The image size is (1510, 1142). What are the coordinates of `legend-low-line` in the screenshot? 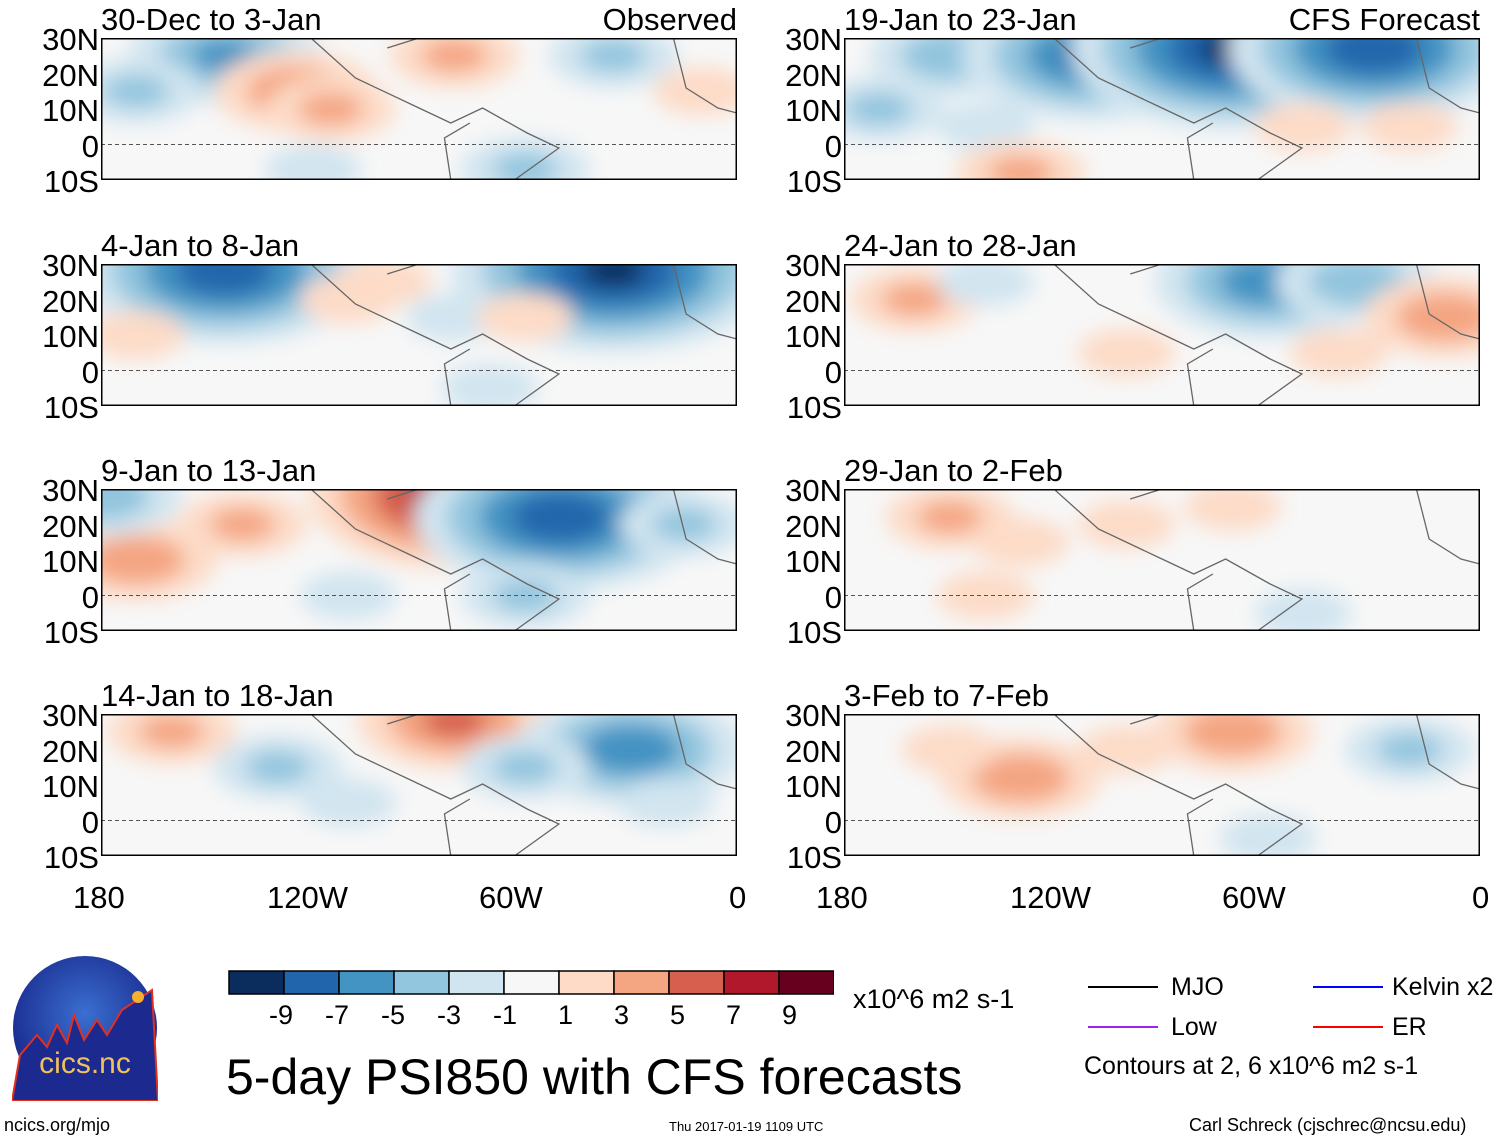 It's located at (1123, 1027).